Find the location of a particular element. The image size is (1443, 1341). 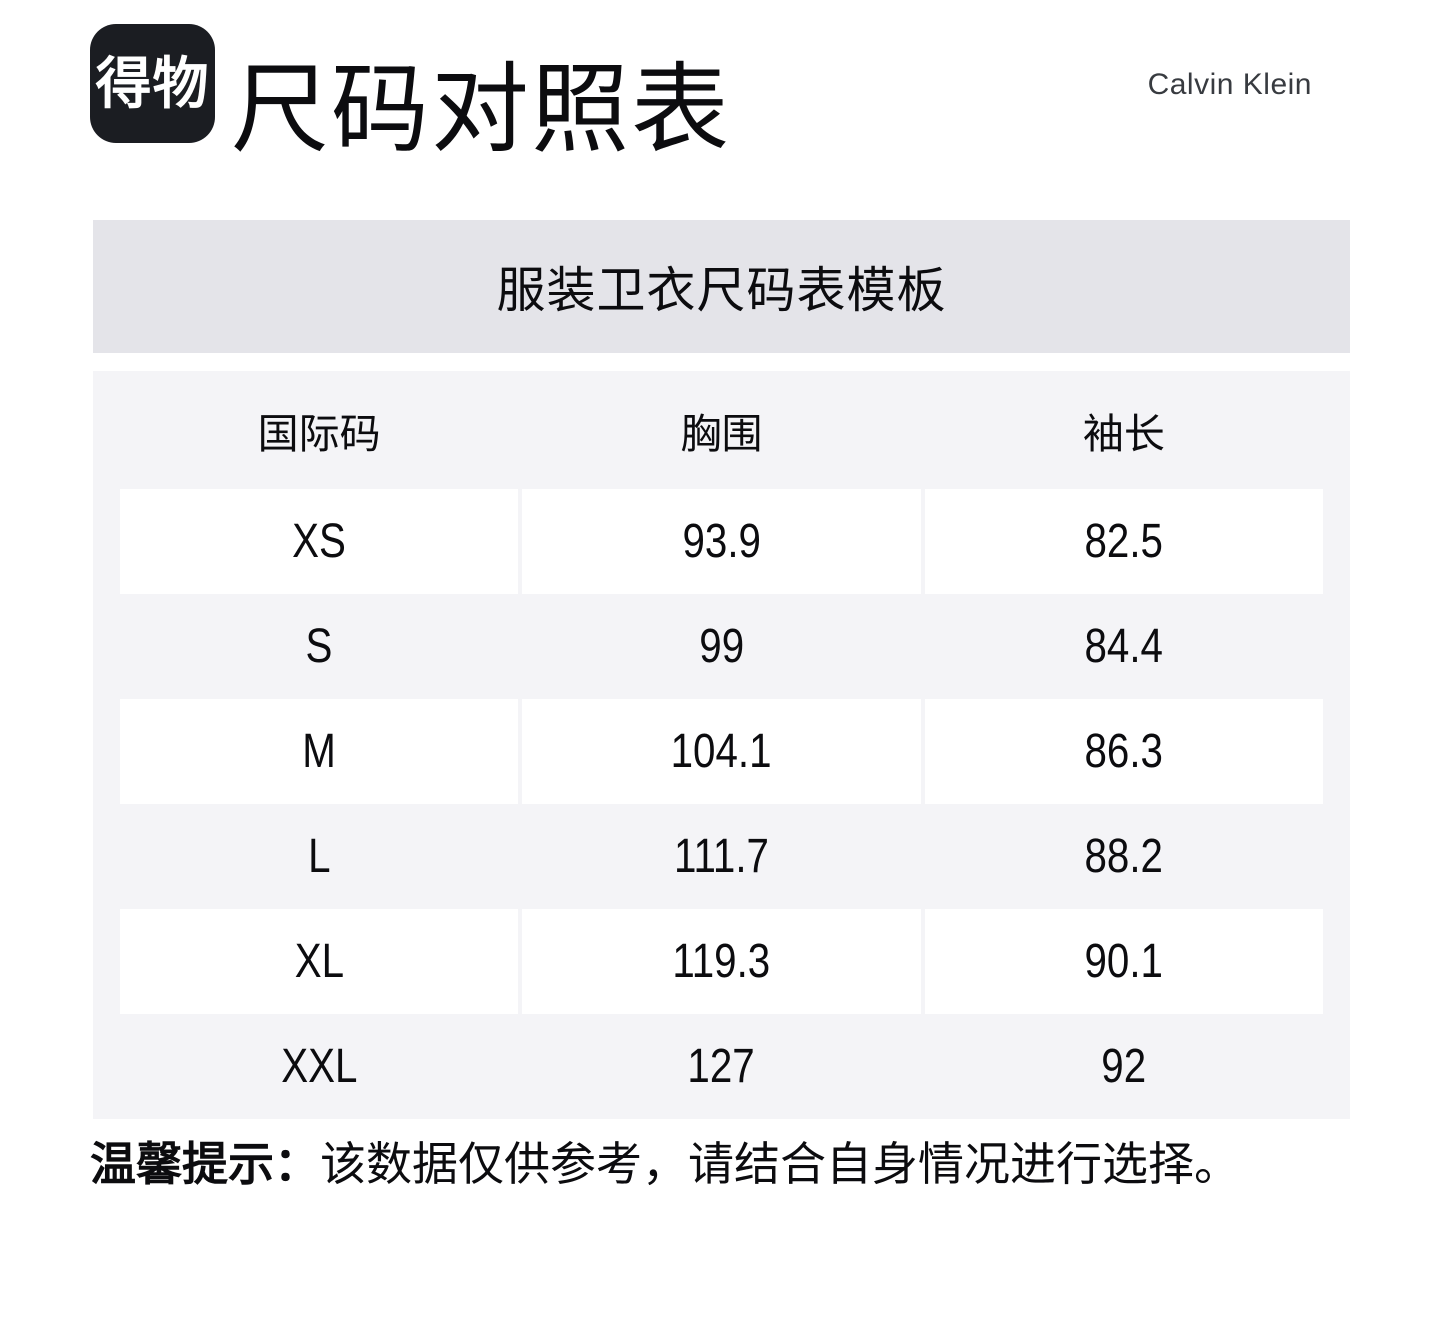

table-row-xs: XS 93.9 82.5 is located at coordinates (721, 541).